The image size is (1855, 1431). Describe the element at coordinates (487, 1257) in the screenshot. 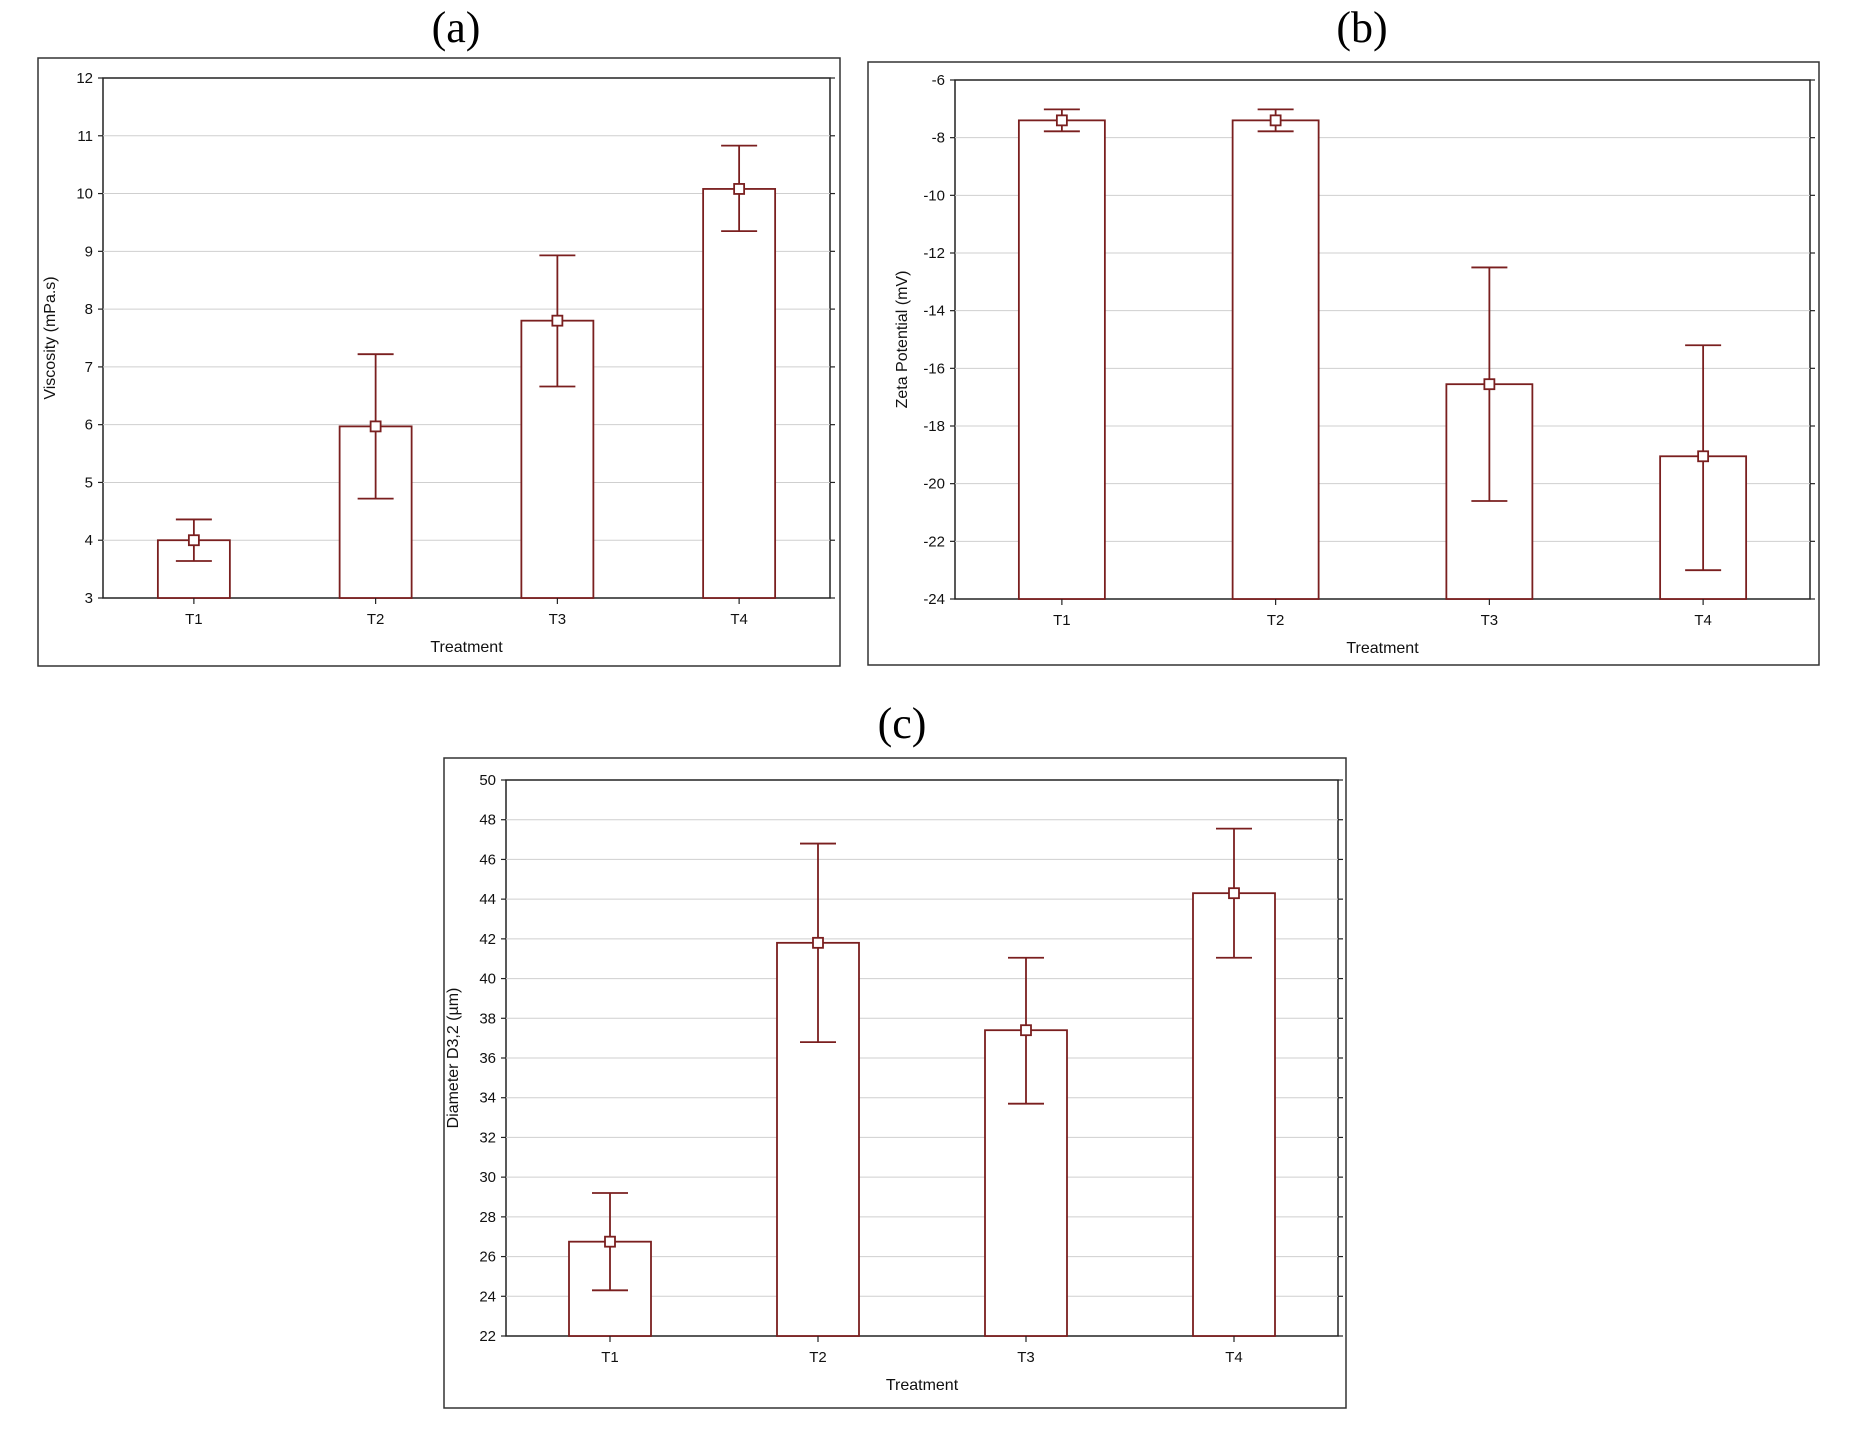

I see `y-tick-label: 26` at that location.